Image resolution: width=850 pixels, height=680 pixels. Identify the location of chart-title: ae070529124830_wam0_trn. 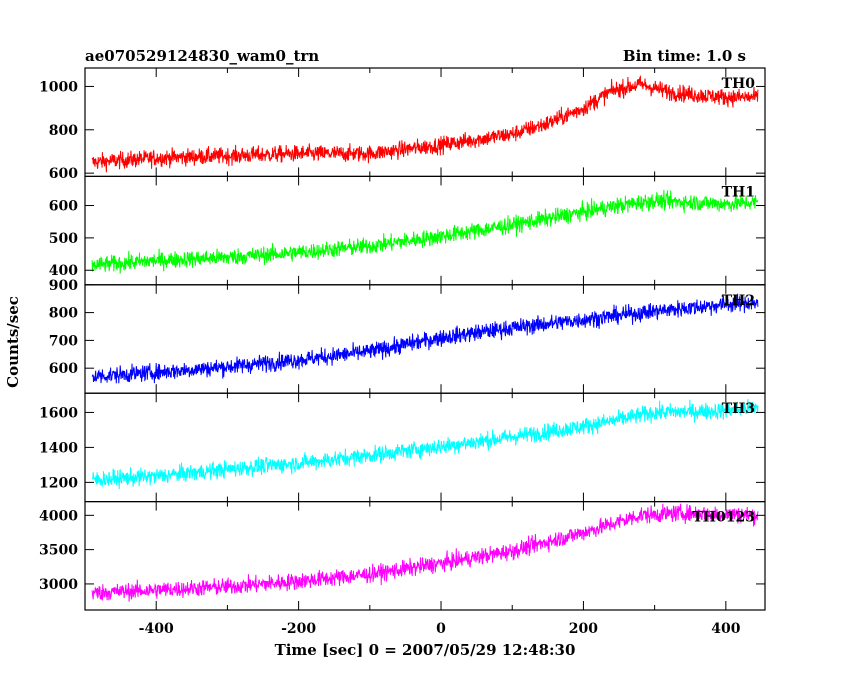
(202, 56).